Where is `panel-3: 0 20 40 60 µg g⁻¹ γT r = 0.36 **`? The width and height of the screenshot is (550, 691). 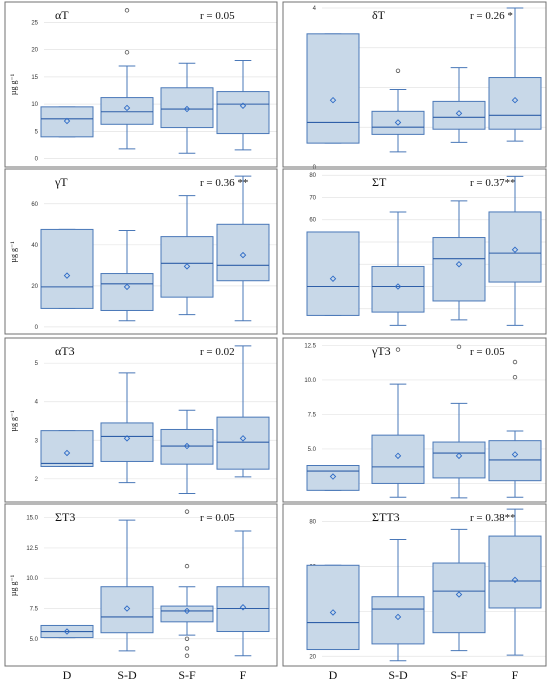 panel-3: 0 20 40 60 µg g⁻¹ γT r = 0.36 ** is located at coordinates (141, 251).